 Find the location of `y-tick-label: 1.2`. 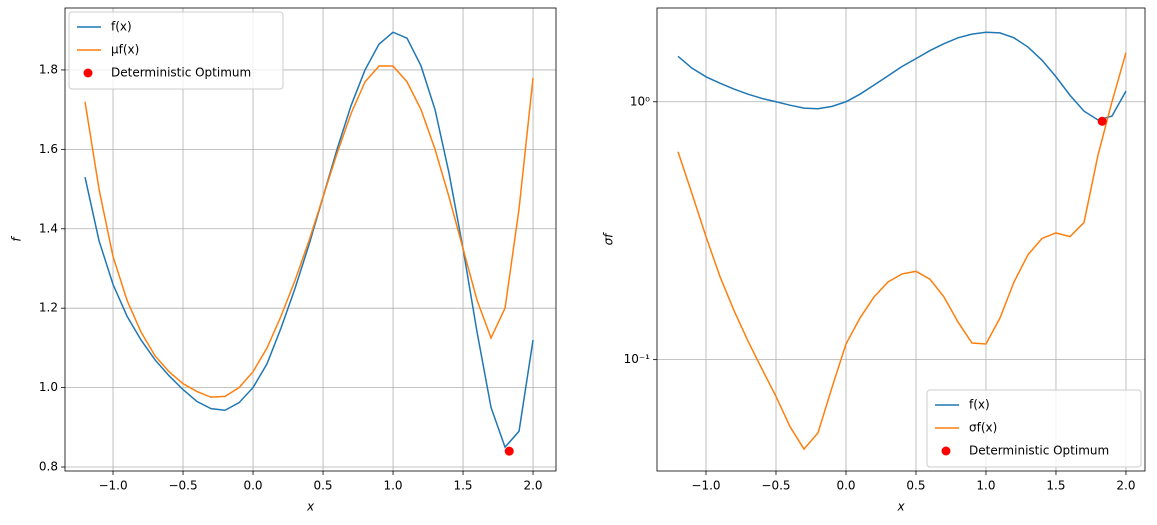

y-tick-label: 1.2 is located at coordinates (48, 308).